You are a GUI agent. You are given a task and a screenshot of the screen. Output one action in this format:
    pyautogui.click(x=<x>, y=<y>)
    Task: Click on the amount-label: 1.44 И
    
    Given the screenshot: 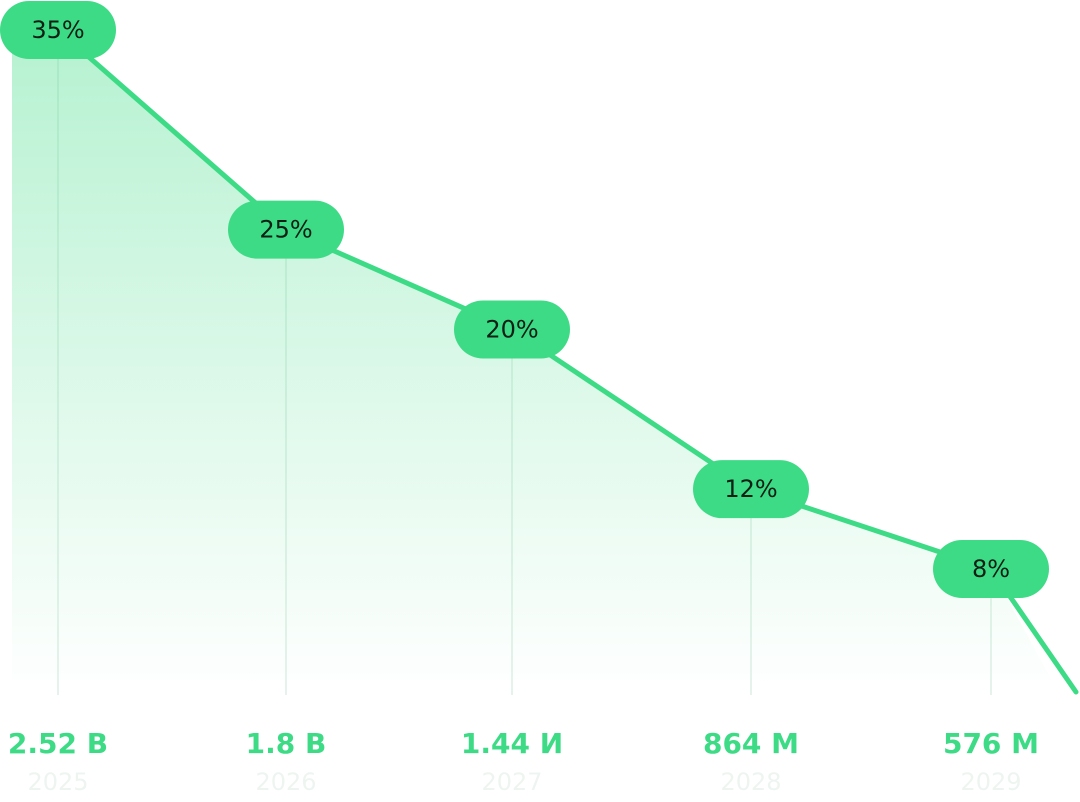 What is the action you would take?
    pyautogui.click(x=512, y=743)
    